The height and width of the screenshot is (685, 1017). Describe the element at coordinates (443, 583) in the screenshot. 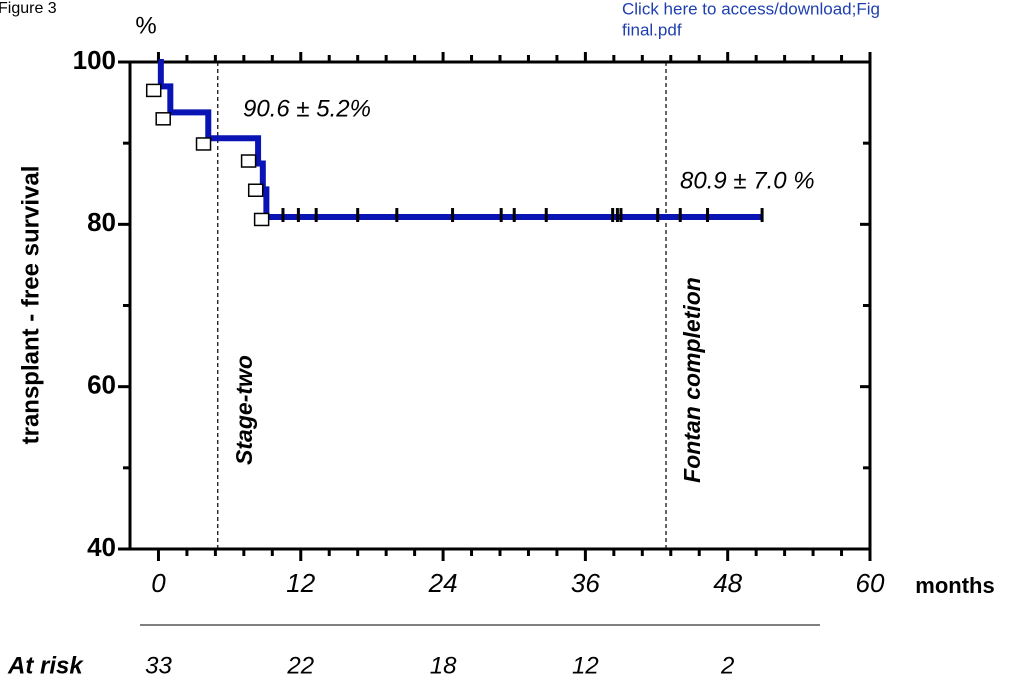

I see `x-tick-label: 24` at that location.